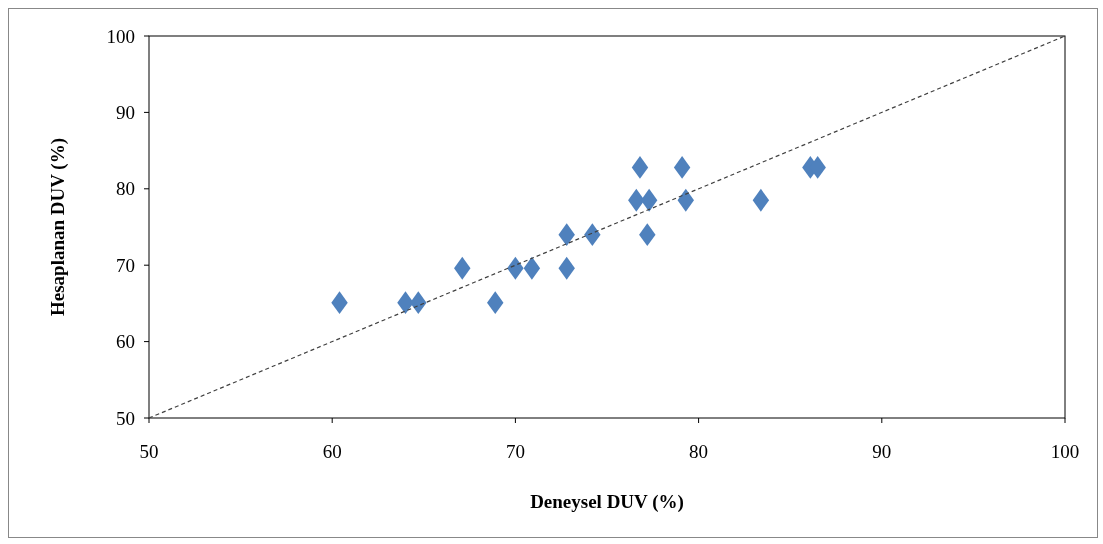  I want to click on y-tick-label: 50, so click(125, 418).